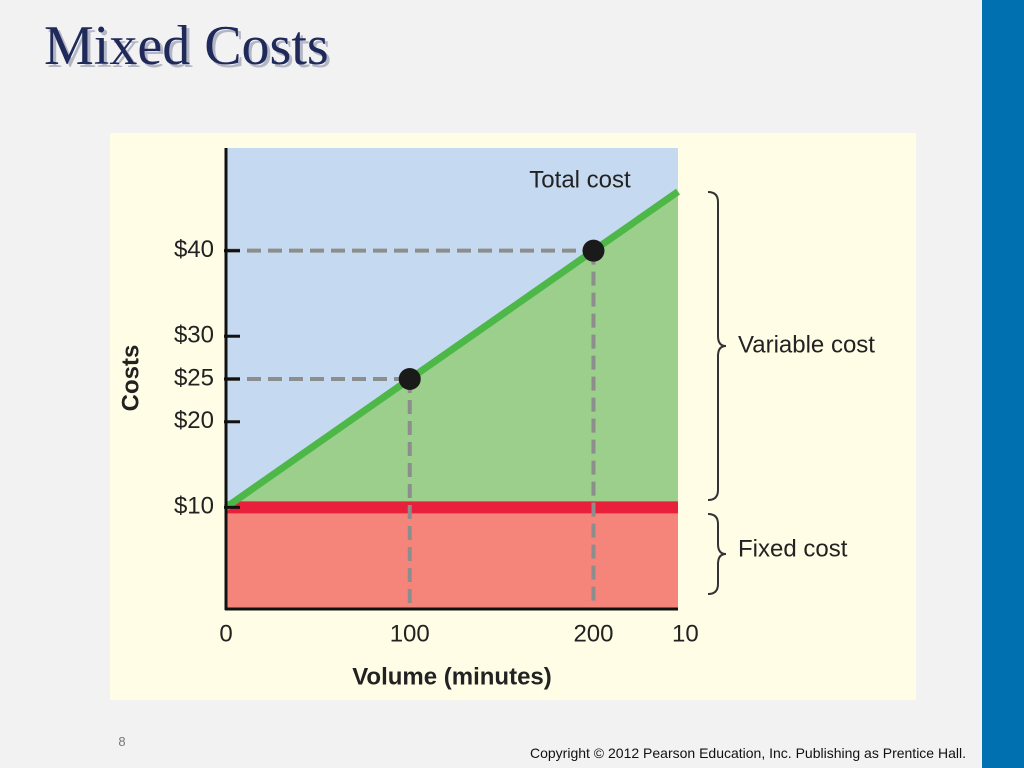 Image resolution: width=1024 pixels, height=768 pixels. Describe the element at coordinates (452, 558) in the screenshot. I see `fixed-area` at that location.